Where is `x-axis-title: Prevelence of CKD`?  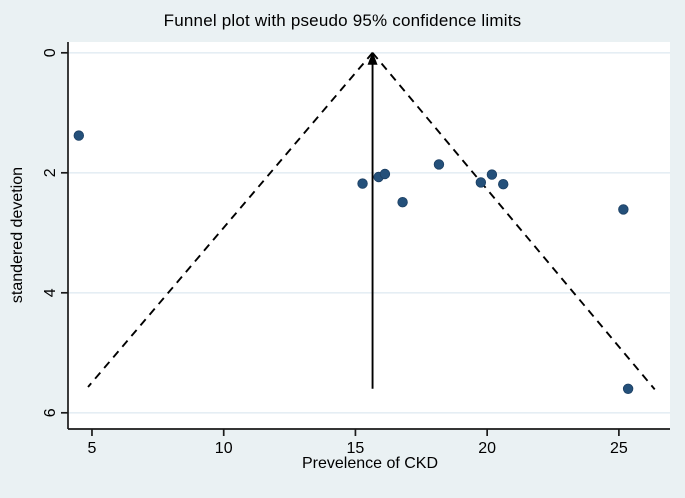
x-axis-title: Prevelence of CKD is located at coordinates (370, 463).